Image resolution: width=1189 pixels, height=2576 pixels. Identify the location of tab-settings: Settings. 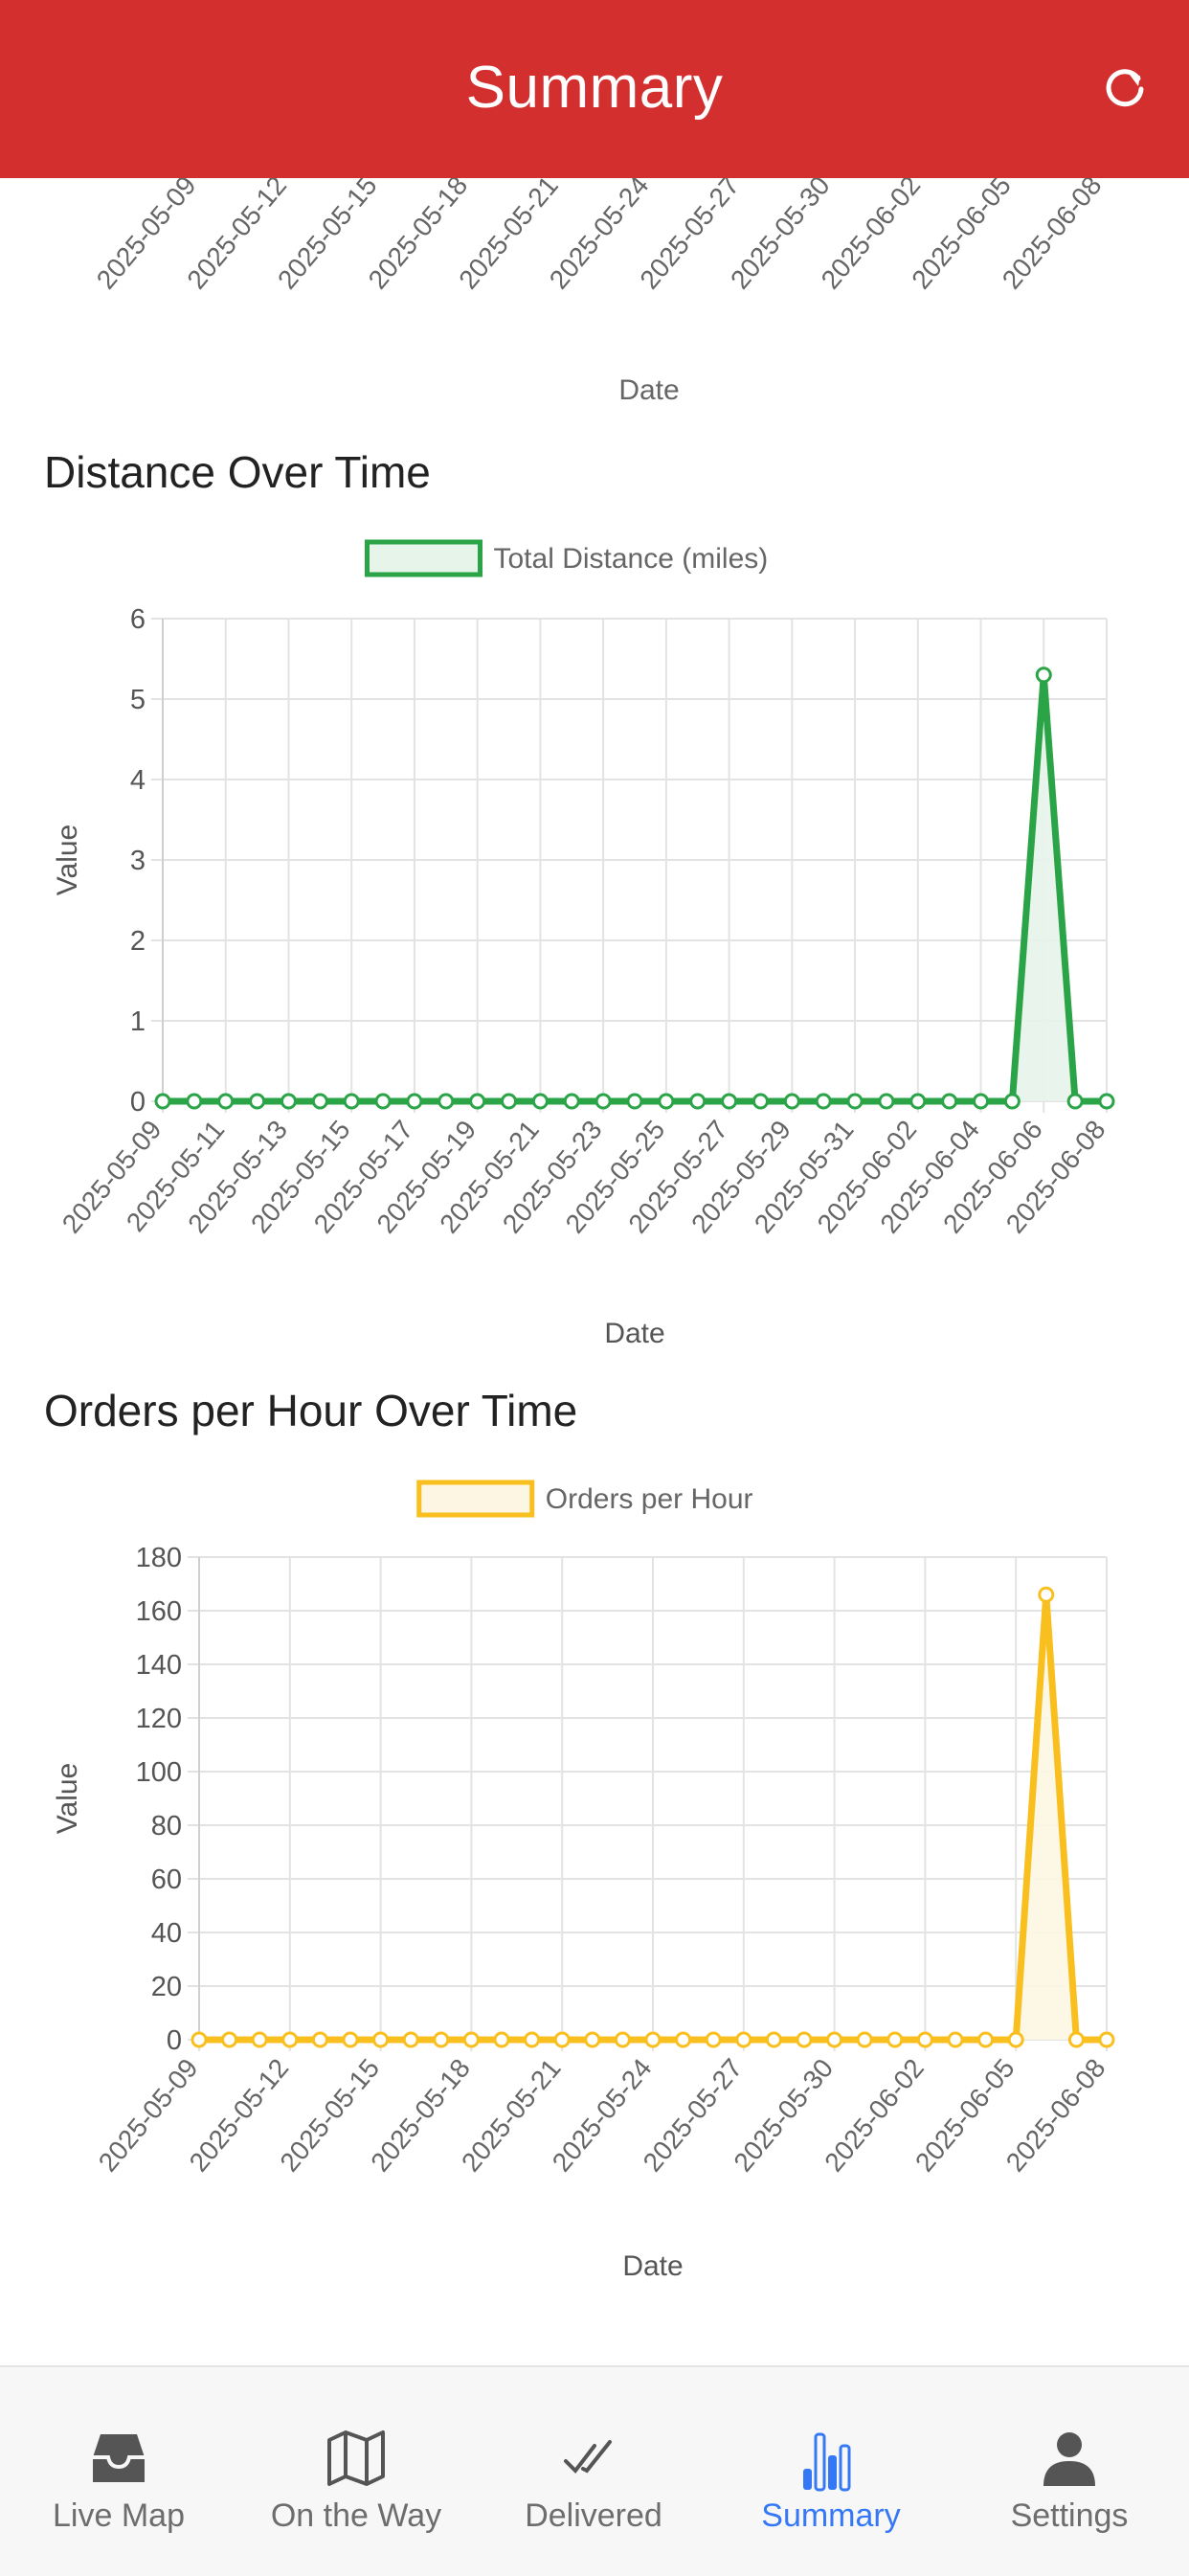
(1069, 2453).